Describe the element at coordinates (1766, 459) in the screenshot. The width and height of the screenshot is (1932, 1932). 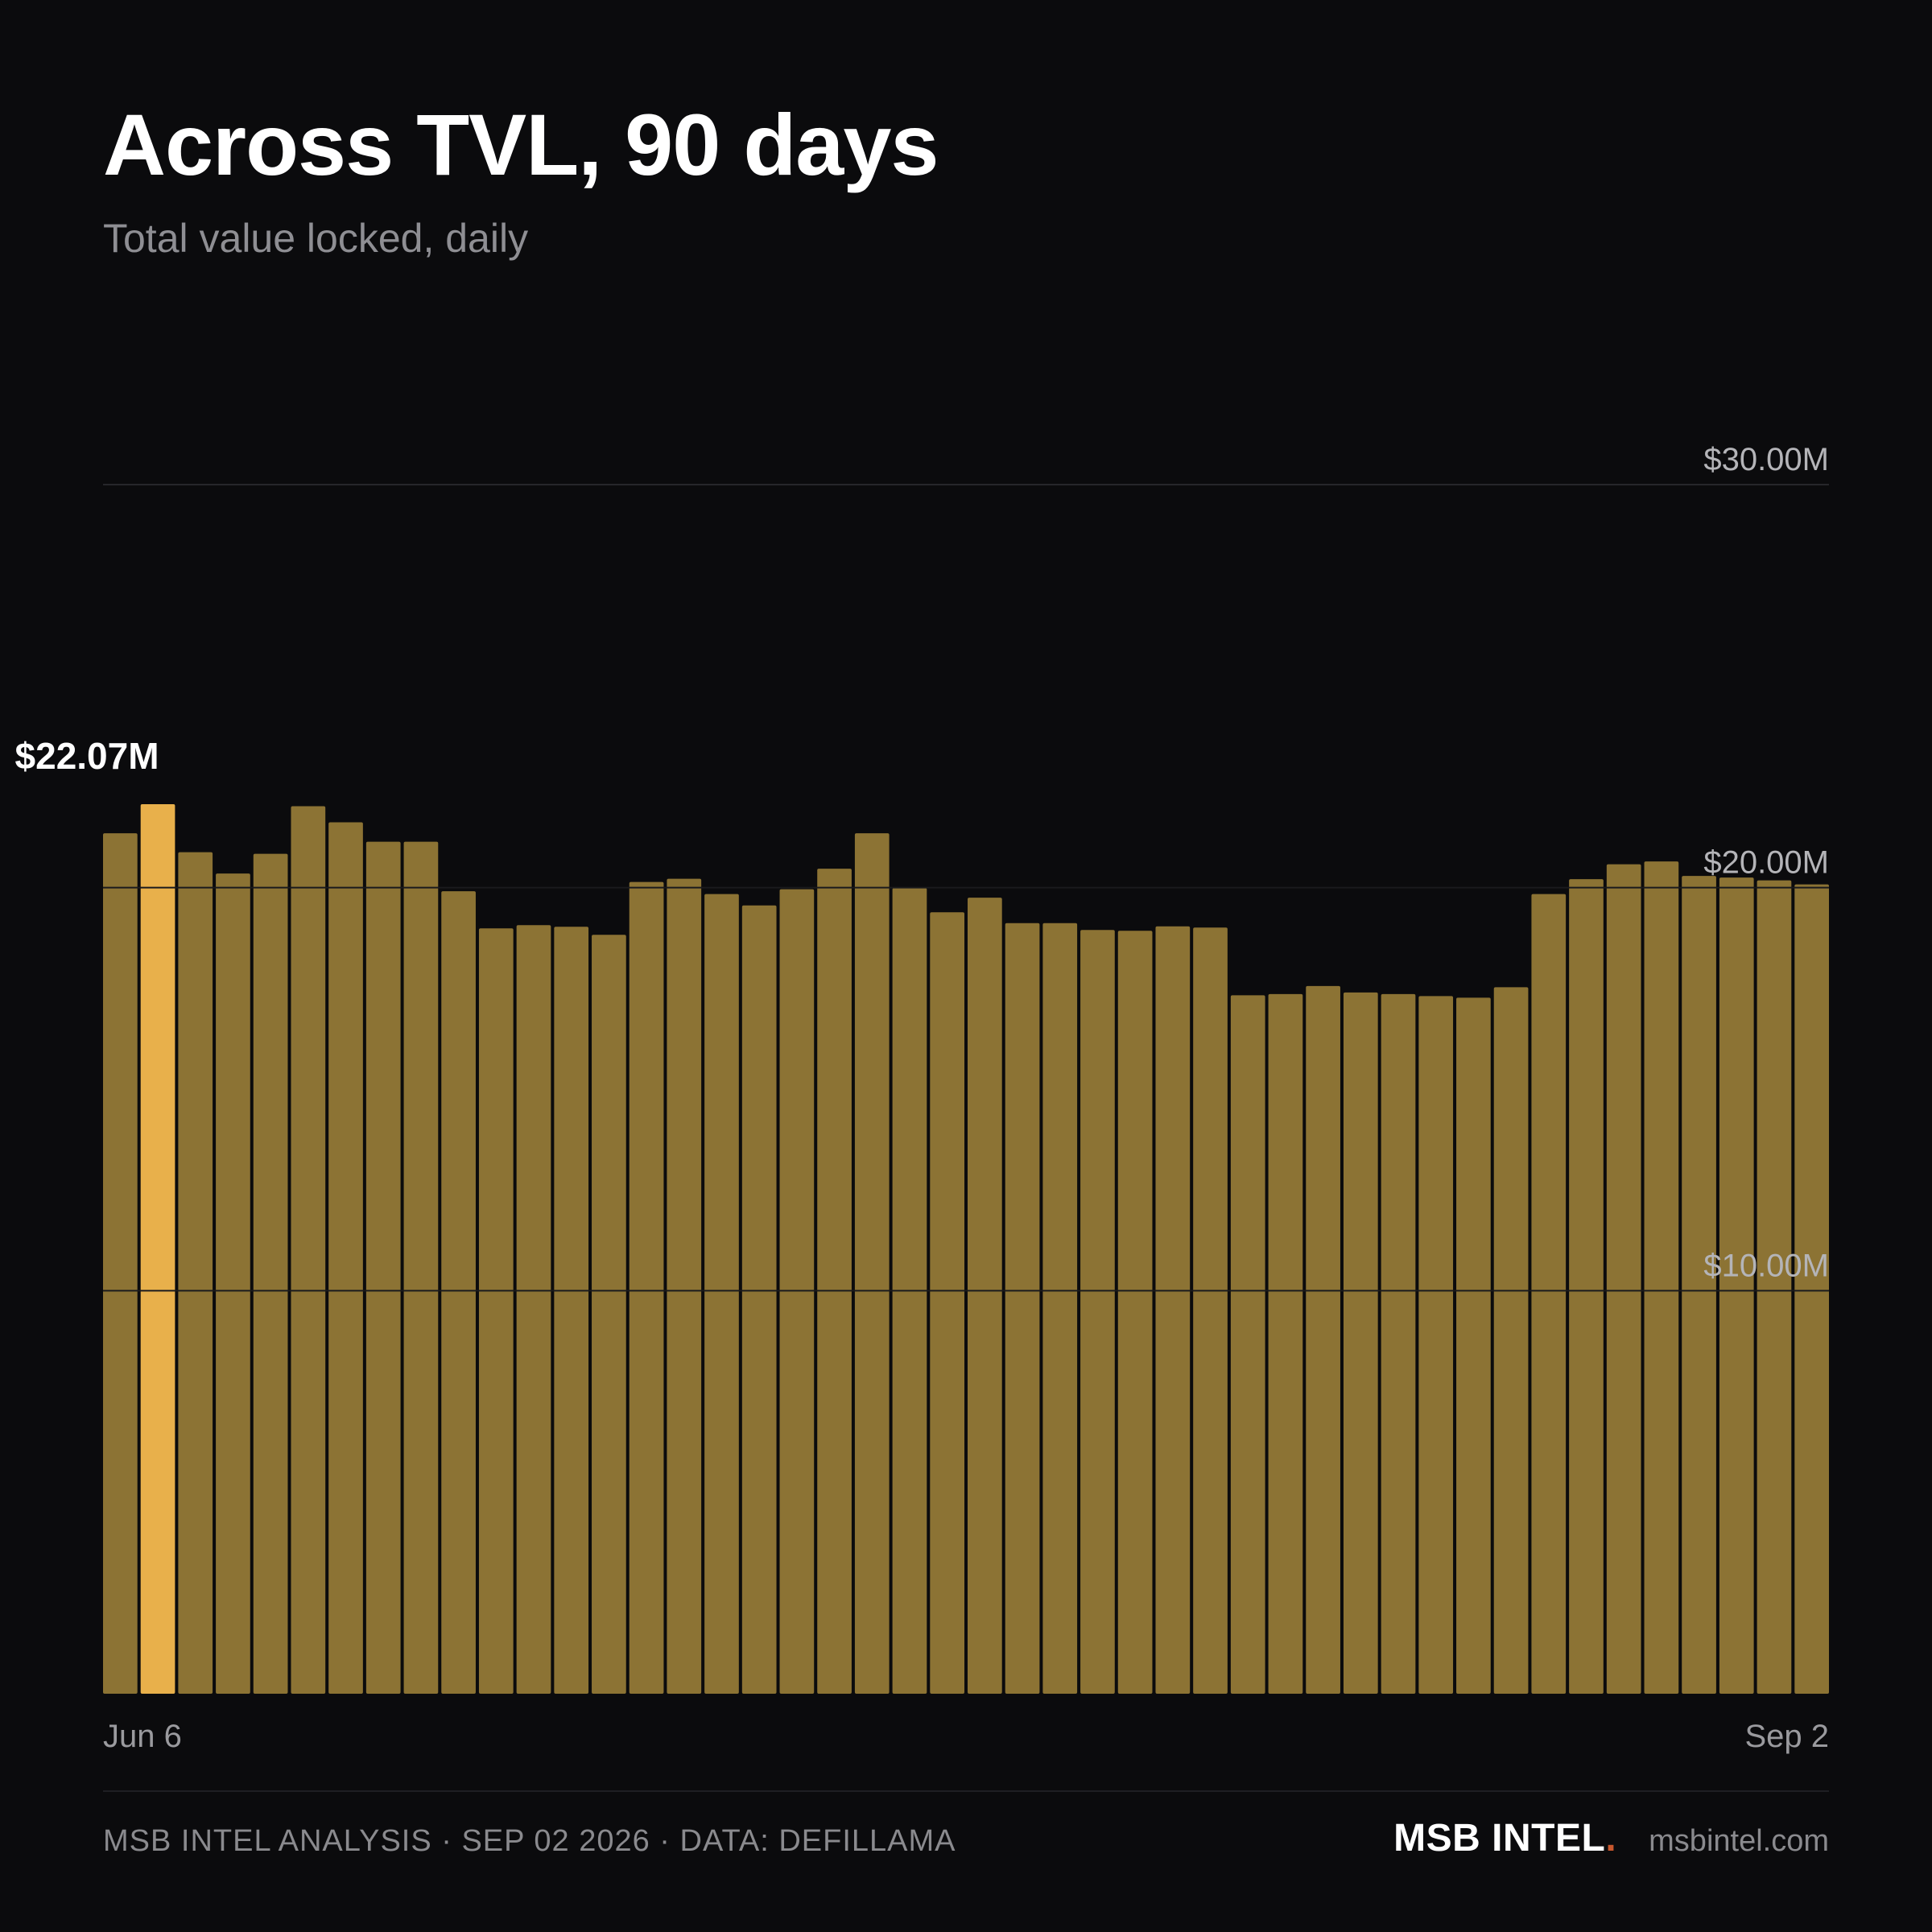
I see `y-tick-label: $30.00M` at that location.